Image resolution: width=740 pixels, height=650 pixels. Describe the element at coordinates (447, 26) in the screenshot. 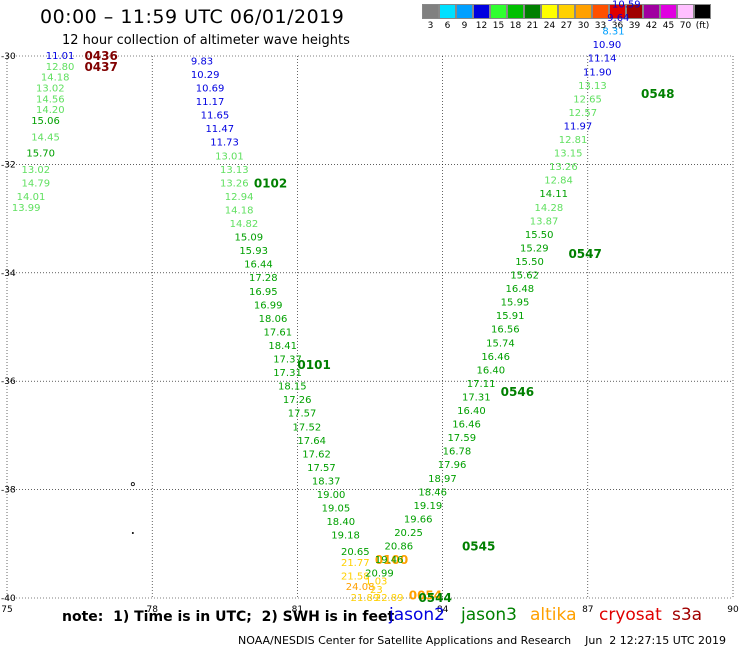

I see `color-swatch-label: 6` at that location.